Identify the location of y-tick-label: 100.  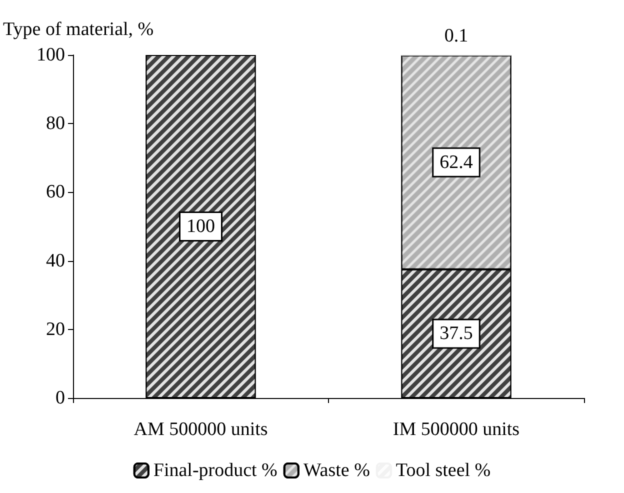
(50, 55).